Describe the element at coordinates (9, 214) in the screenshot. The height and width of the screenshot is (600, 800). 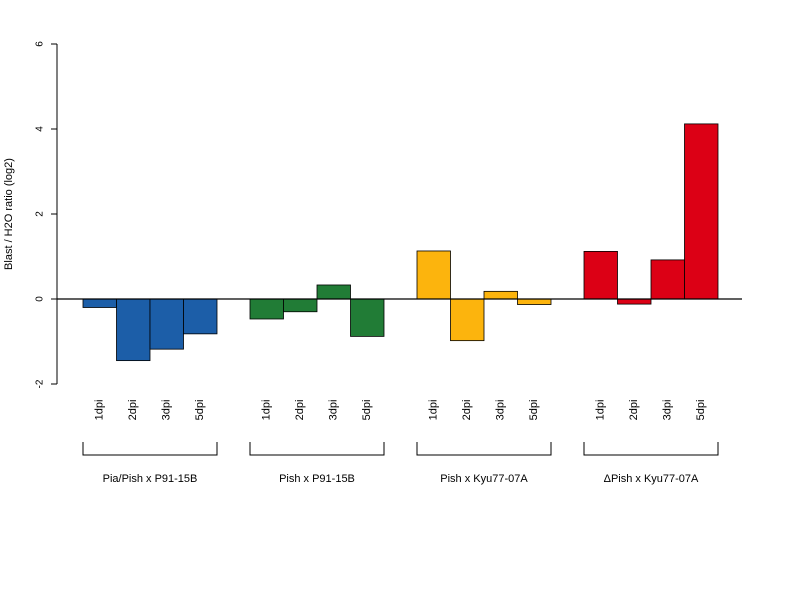
I see `y-axis-label: Blast / H2O ratio (log2)` at that location.